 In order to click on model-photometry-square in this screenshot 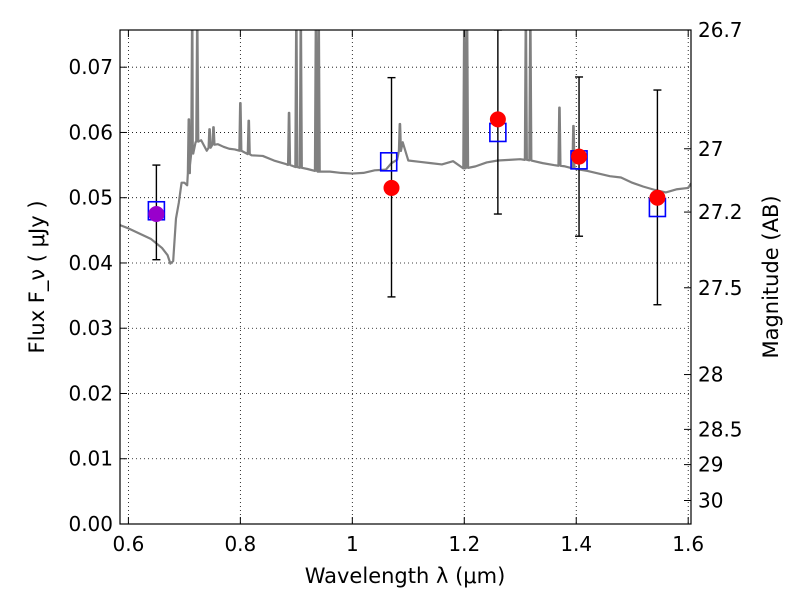, I will do `click(388, 162)`.